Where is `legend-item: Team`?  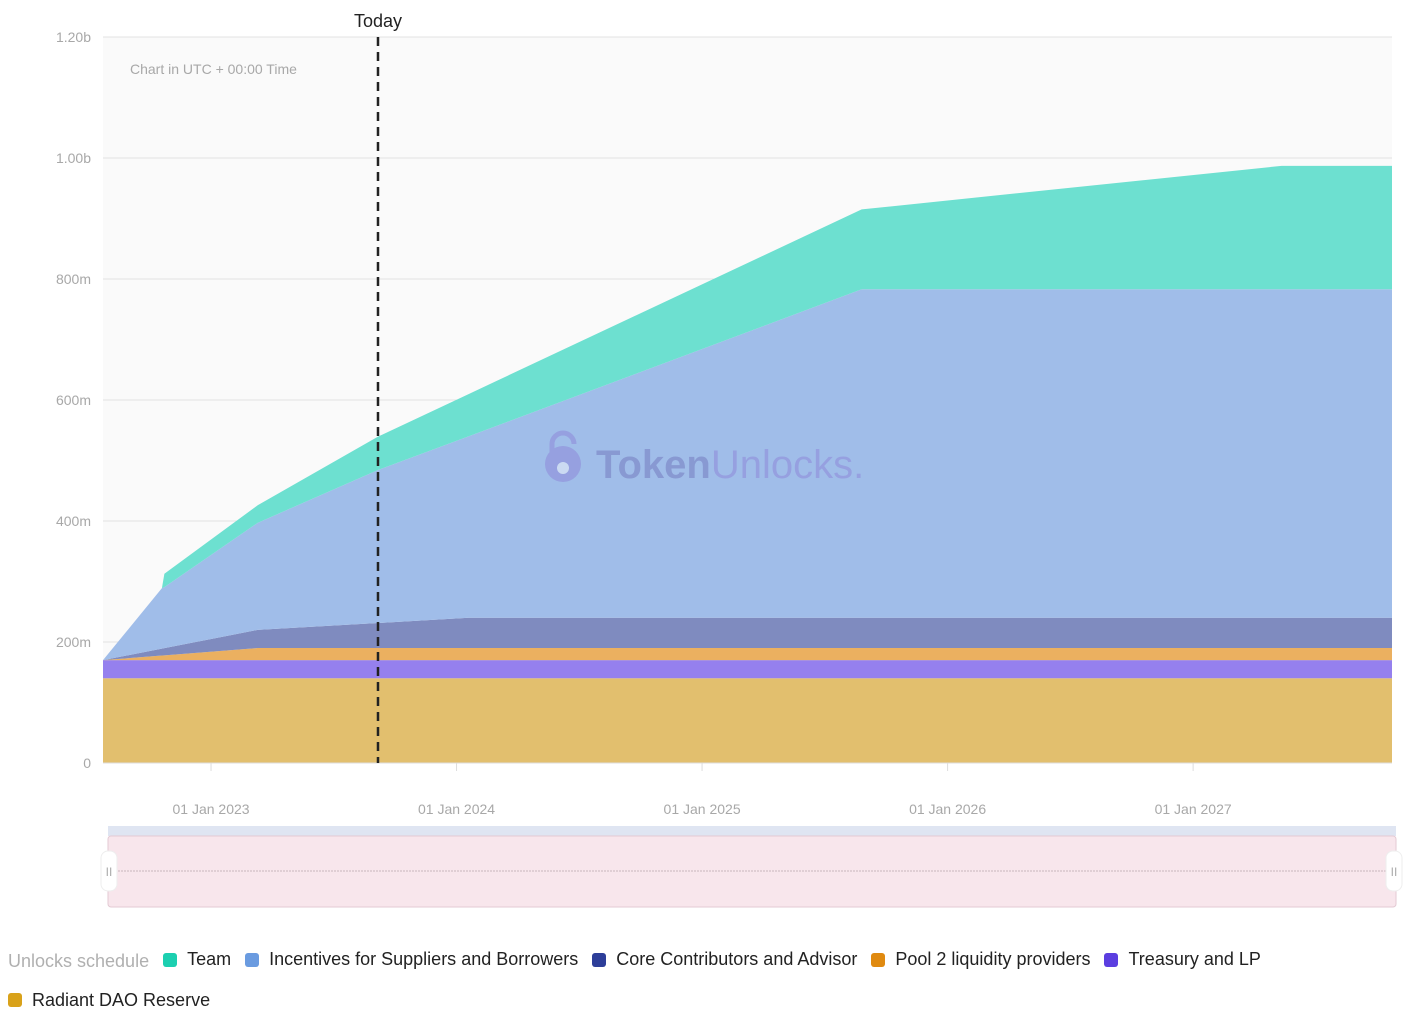
legend-item: Team is located at coordinates (197, 959).